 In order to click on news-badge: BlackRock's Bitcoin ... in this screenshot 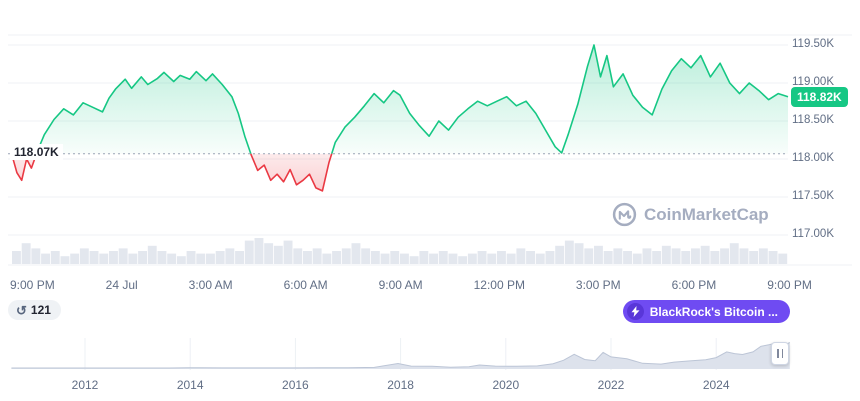, I will do `click(706, 311)`.